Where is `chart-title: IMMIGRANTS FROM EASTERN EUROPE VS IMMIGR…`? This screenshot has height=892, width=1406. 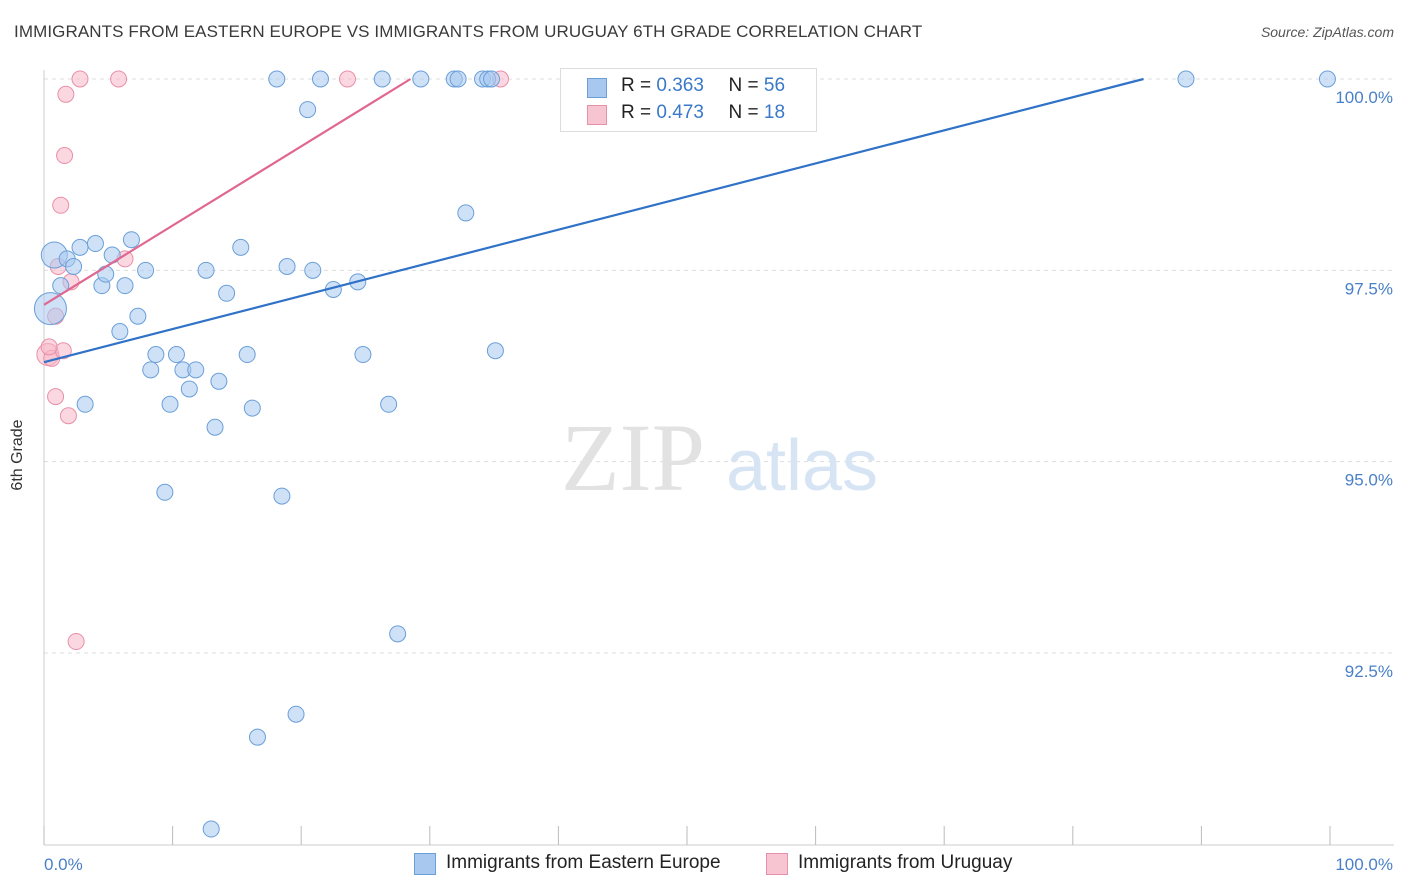
chart-title: IMMIGRANTS FROM EASTERN EUROPE VS IMMIGR… is located at coordinates (468, 31).